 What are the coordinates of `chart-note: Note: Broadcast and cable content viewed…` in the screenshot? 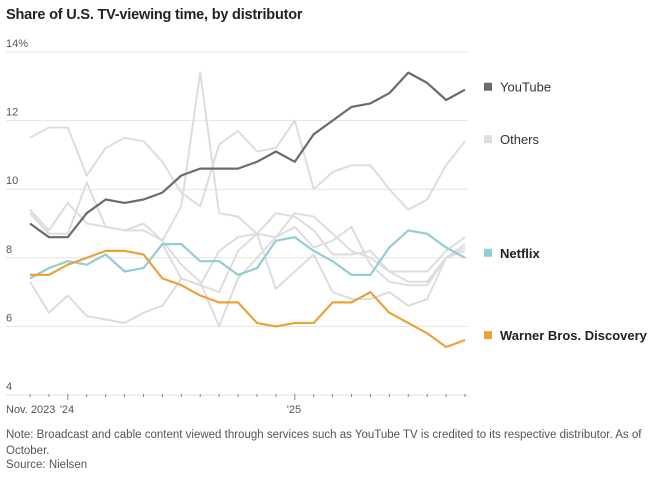 It's located at (324, 443).